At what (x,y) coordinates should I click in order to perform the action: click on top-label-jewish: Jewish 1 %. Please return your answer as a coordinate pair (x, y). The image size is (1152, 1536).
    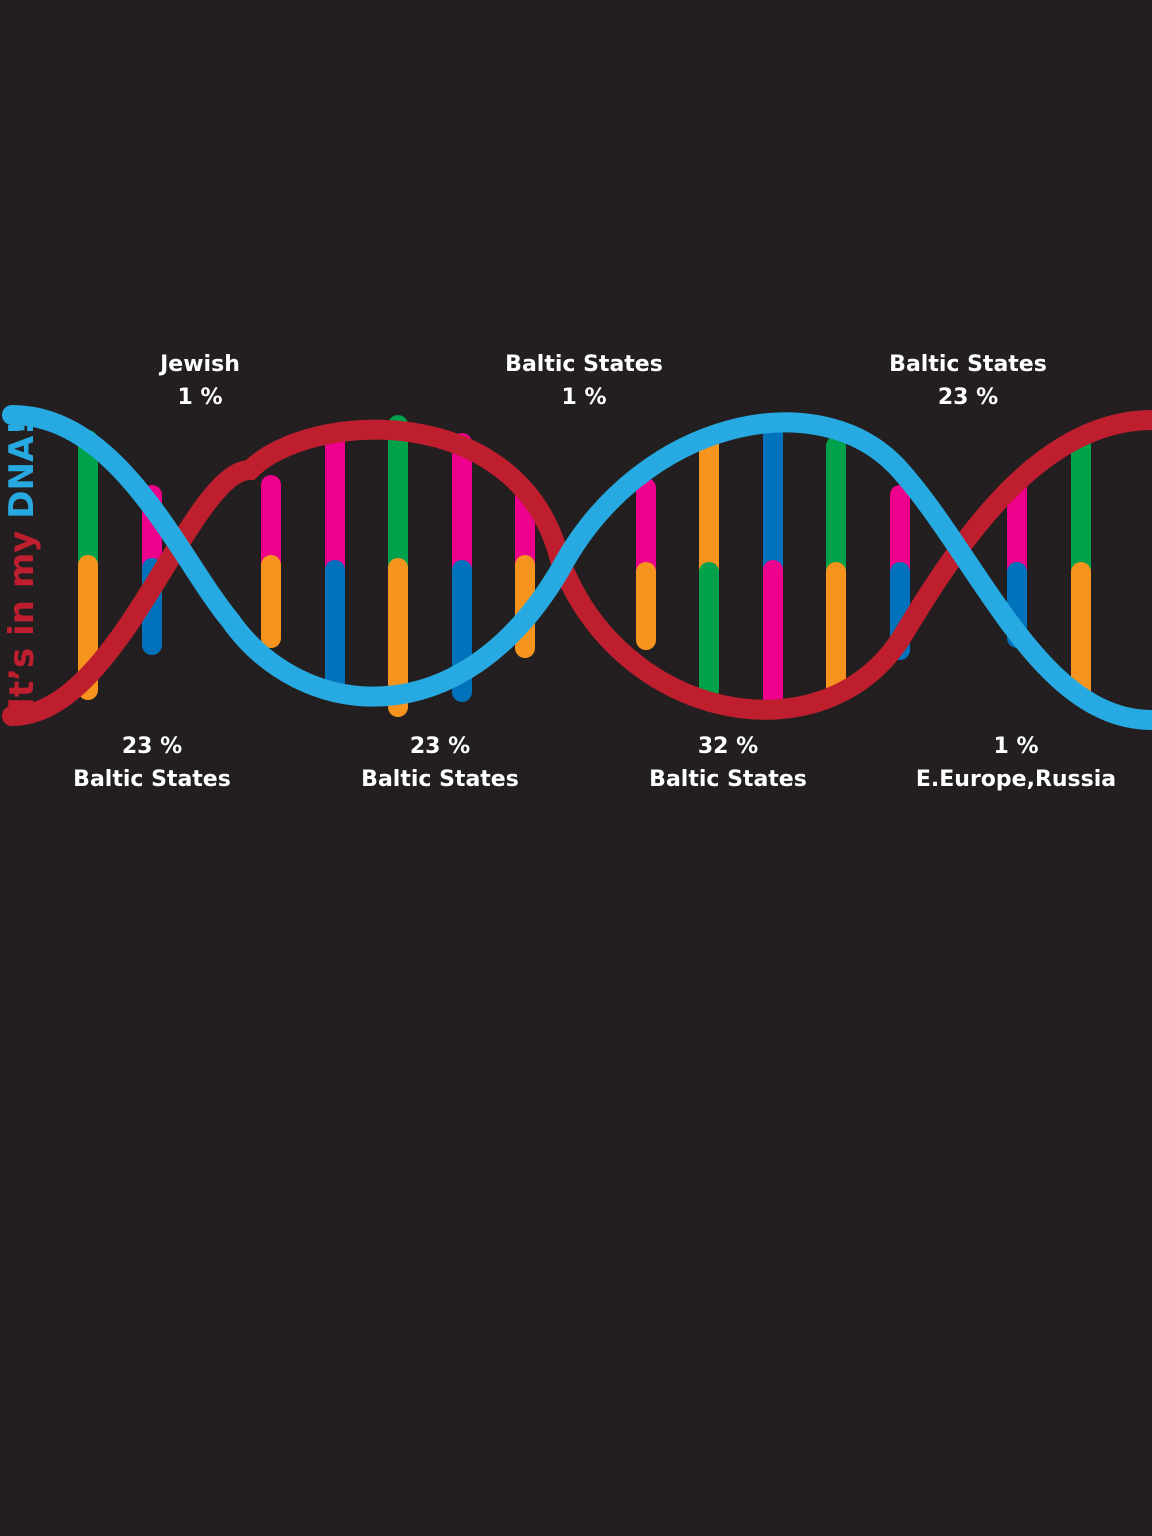
    Looking at the image, I should click on (200, 381).